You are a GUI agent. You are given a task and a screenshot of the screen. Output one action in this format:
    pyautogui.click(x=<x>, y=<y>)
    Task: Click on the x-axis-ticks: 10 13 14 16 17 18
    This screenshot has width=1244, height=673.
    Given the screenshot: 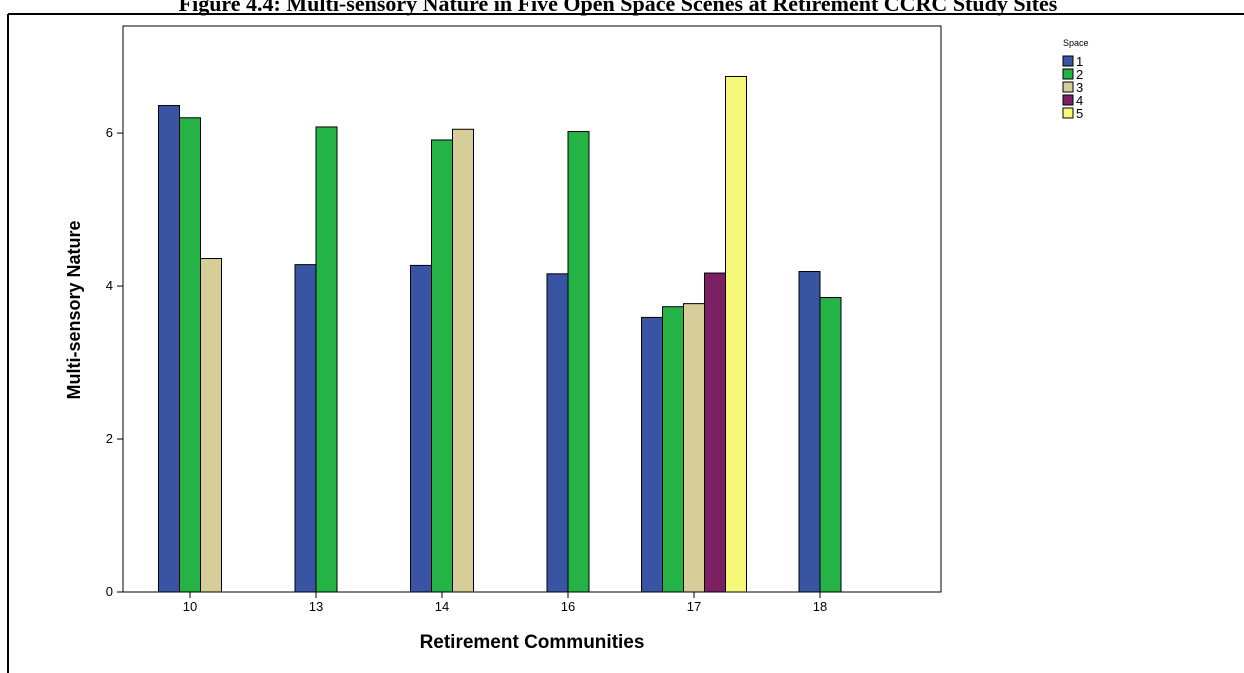 What is the action you would take?
    pyautogui.click(x=505, y=603)
    